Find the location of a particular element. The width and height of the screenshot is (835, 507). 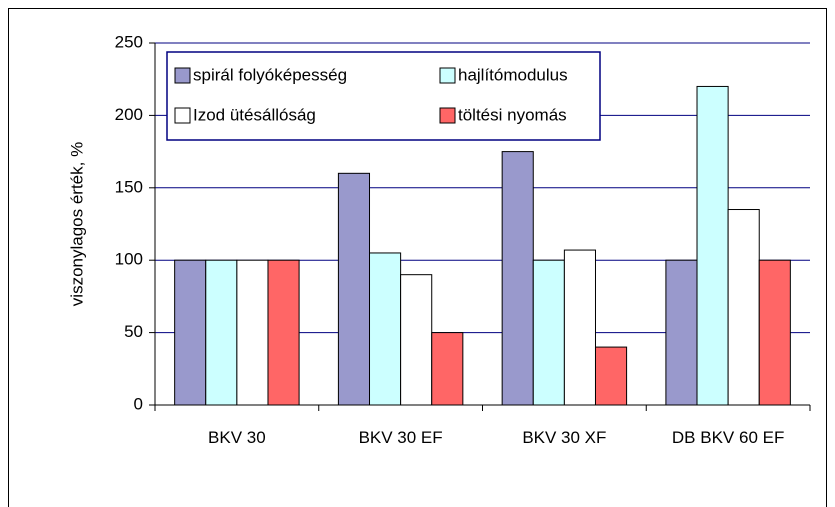

y-tick-label: 150 is located at coordinates (129, 186).